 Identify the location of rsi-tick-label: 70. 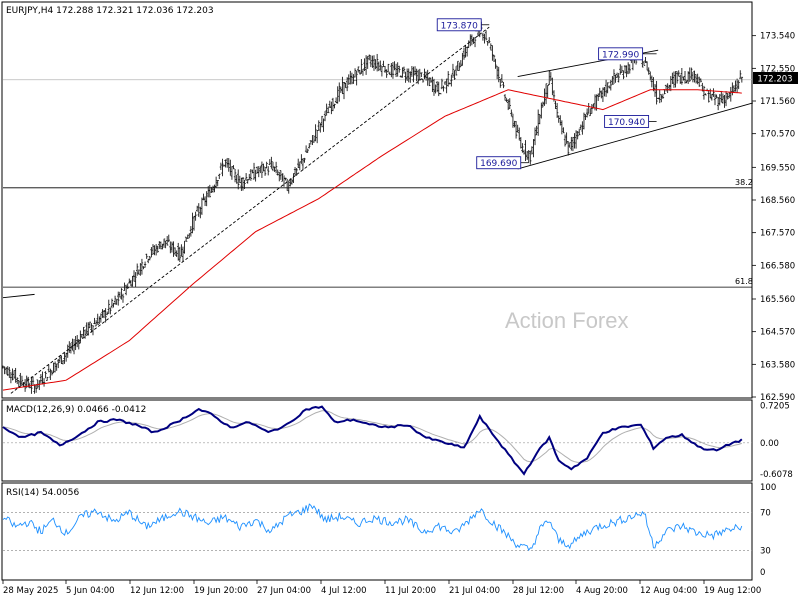
(765, 514).